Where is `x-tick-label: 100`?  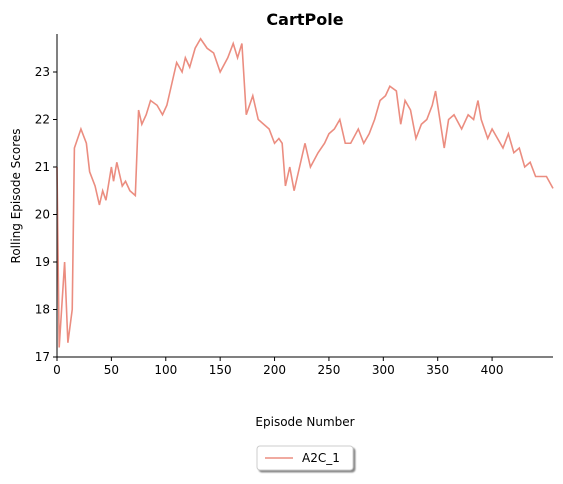 x-tick-label: 100 is located at coordinates (165, 370).